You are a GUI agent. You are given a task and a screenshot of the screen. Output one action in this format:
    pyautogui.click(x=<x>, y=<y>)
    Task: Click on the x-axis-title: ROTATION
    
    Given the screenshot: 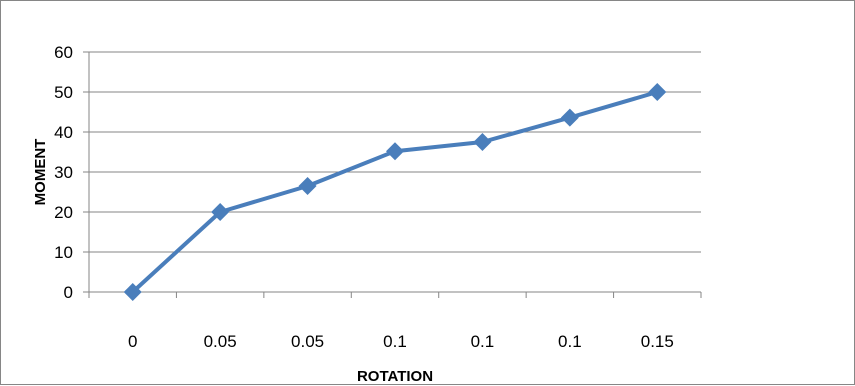 What is the action you would take?
    pyautogui.click(x=395, y=376)
    